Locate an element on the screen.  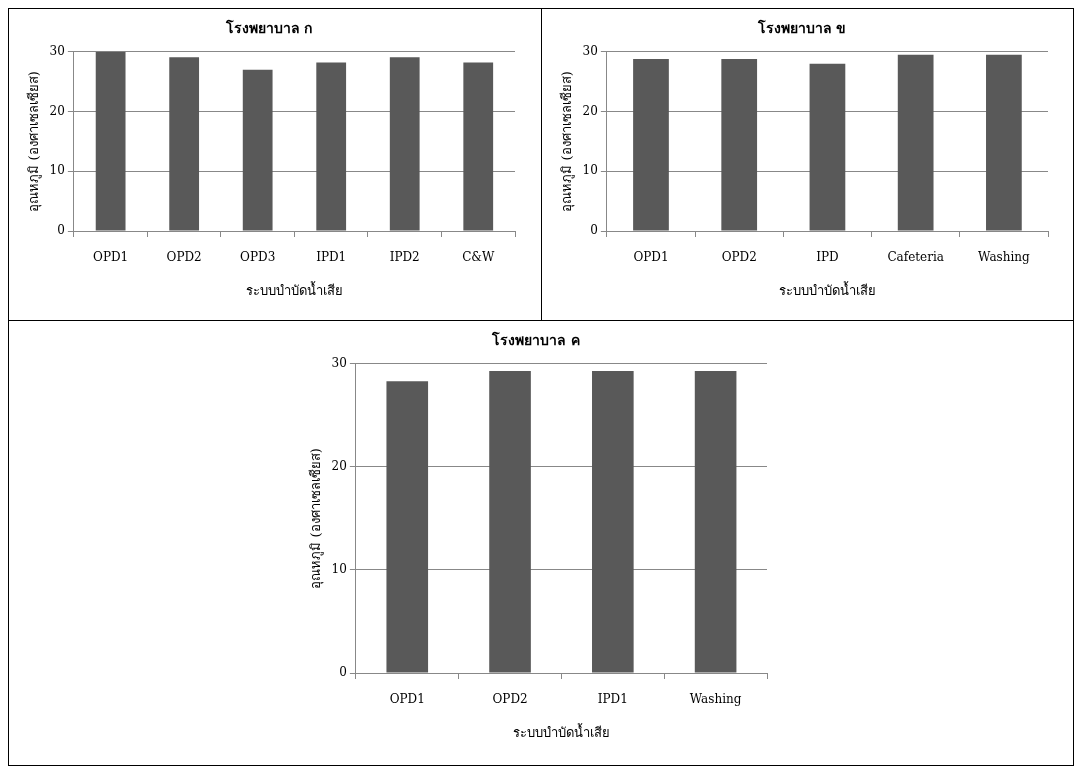
x-tick-label: IPD is located at coordinates (827, 257).